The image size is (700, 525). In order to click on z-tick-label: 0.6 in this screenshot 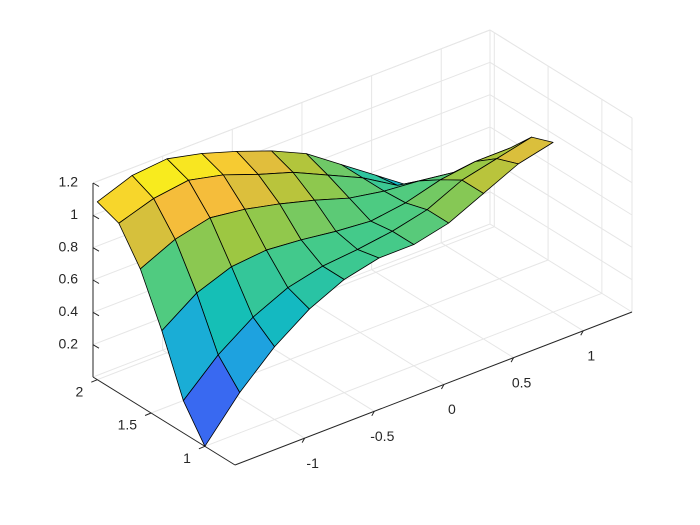, I will do `click(69, 279)`.